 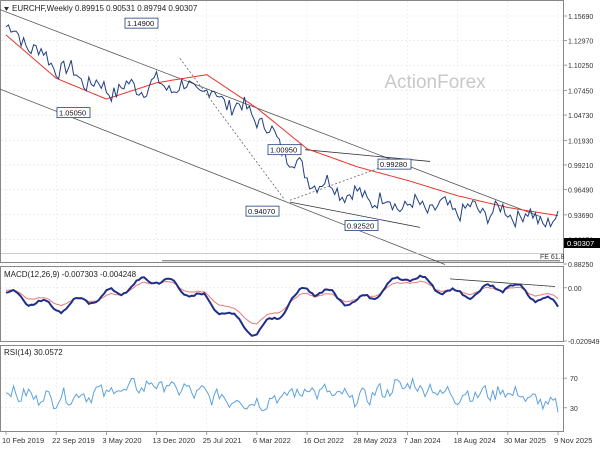 What do you see at coordinates (232, 129) in the screenshot?
I see `dotted-projection-line` at bounding box center [232, 129].